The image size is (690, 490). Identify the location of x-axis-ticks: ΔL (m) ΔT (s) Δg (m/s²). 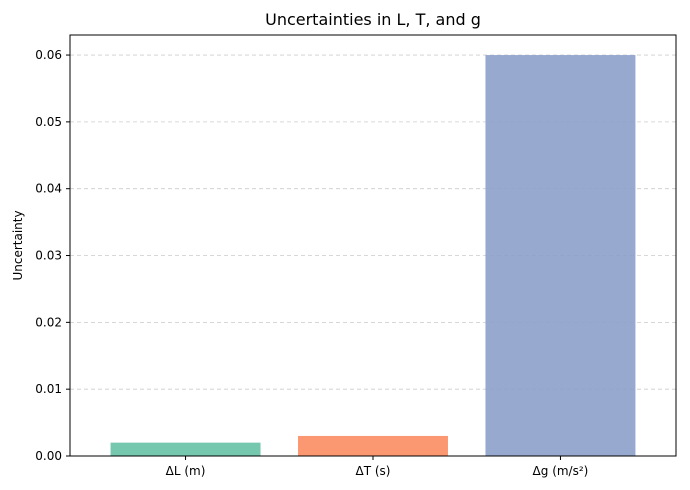
(377, 467).